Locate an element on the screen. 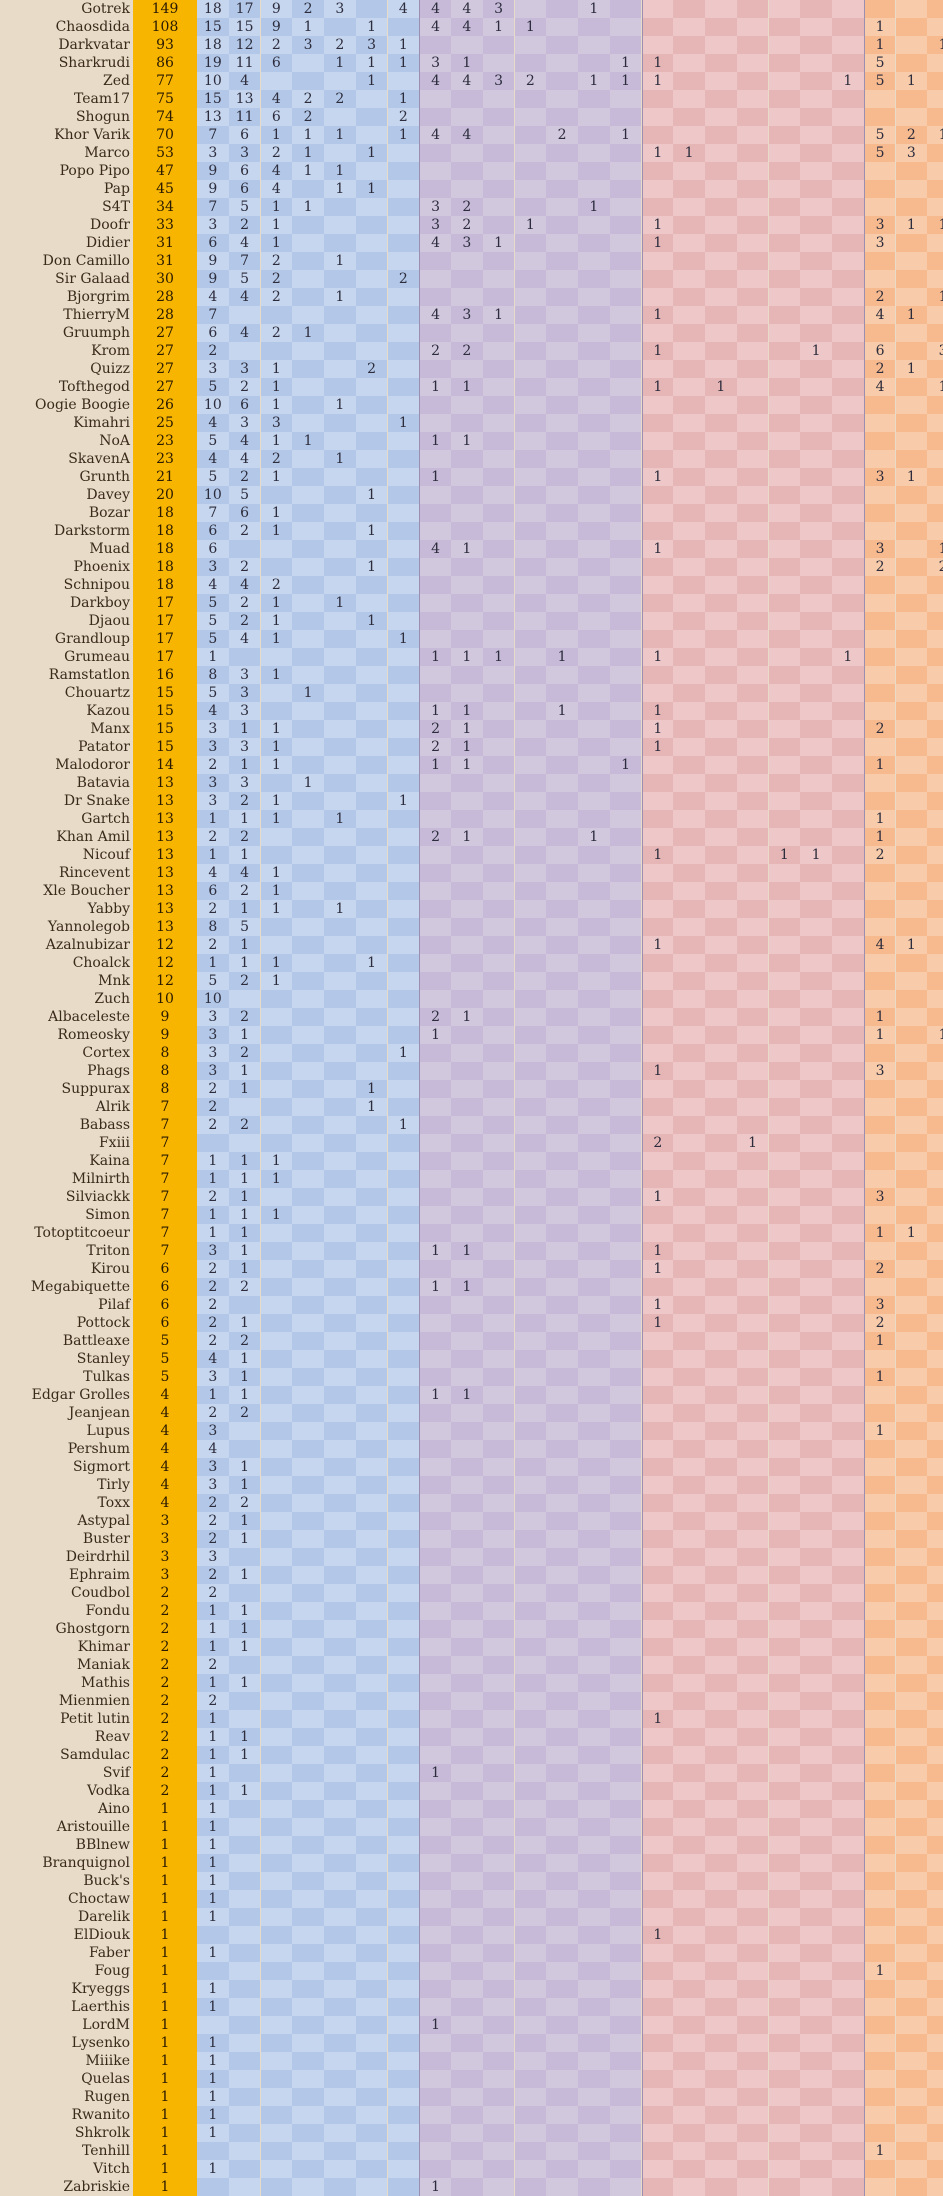 The image size is (943, 2196). player-total: 3 is located at coordinates (165, 1557).